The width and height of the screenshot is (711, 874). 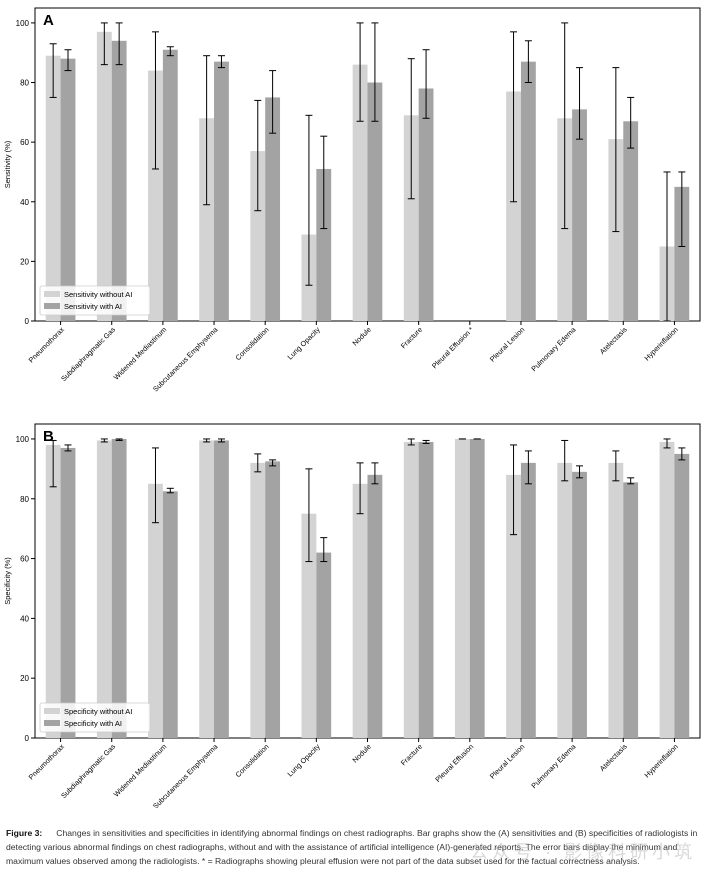 What do you see at coordinates (7, 581) in the screenshot?
I see `y-axis-label: Specificity (%)` at bounding box center [7, 581].